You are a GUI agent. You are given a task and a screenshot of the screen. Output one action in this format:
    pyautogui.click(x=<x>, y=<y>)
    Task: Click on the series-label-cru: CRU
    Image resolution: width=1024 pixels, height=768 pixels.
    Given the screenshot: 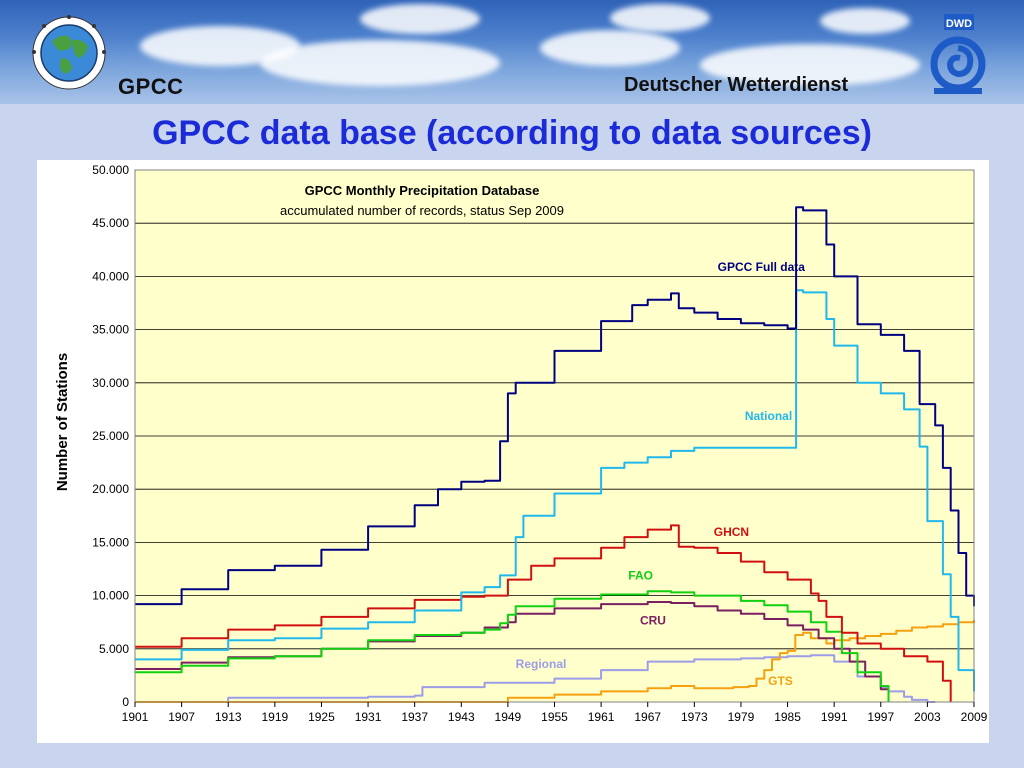 What is the action you would take?
    pyautogui.click(x=653, y=620)
    